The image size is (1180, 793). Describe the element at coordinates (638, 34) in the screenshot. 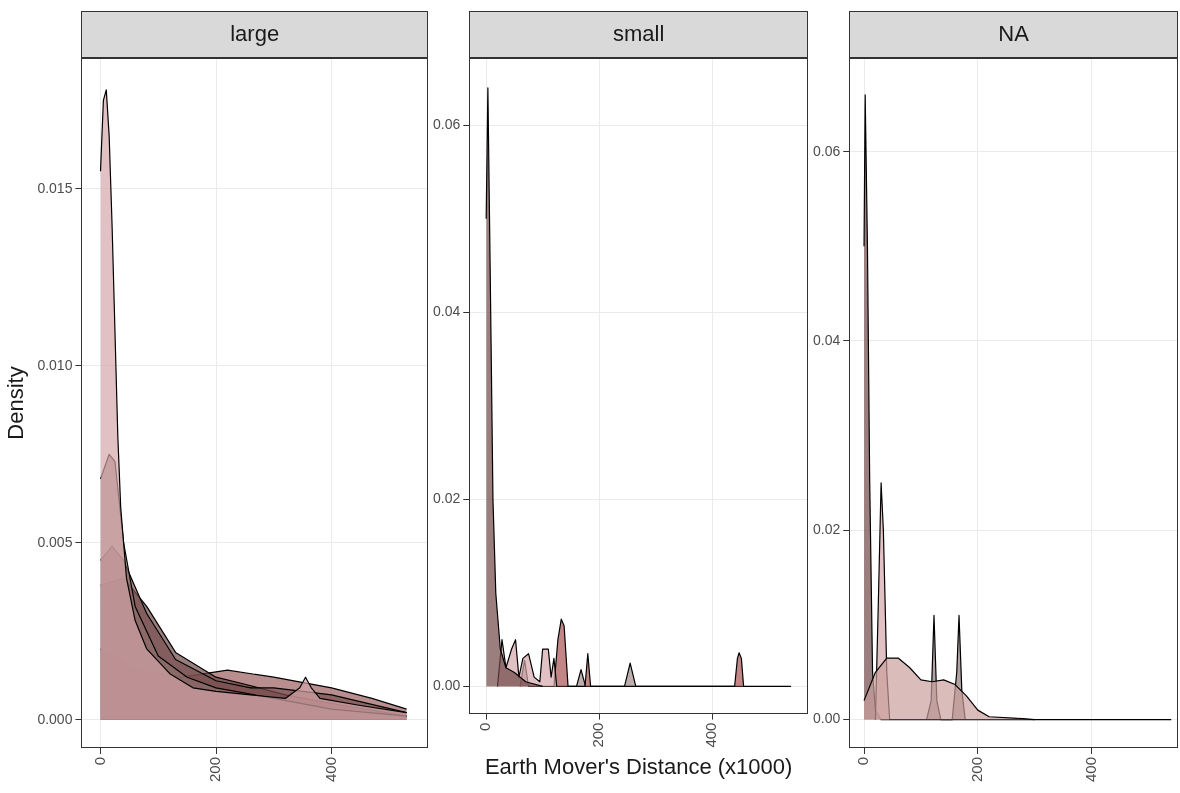

I see `chart-title: small` at that location.